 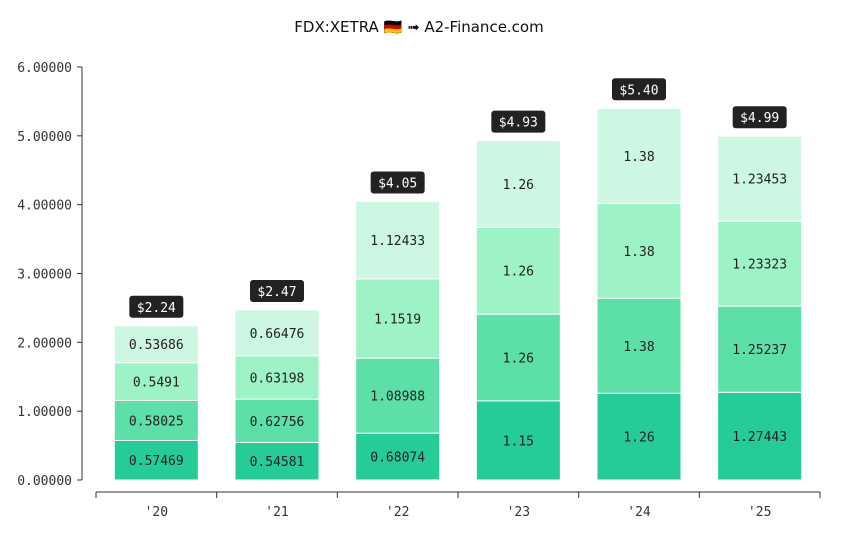 I want to click on total-label: $5.40, so click(x=638, y=90).